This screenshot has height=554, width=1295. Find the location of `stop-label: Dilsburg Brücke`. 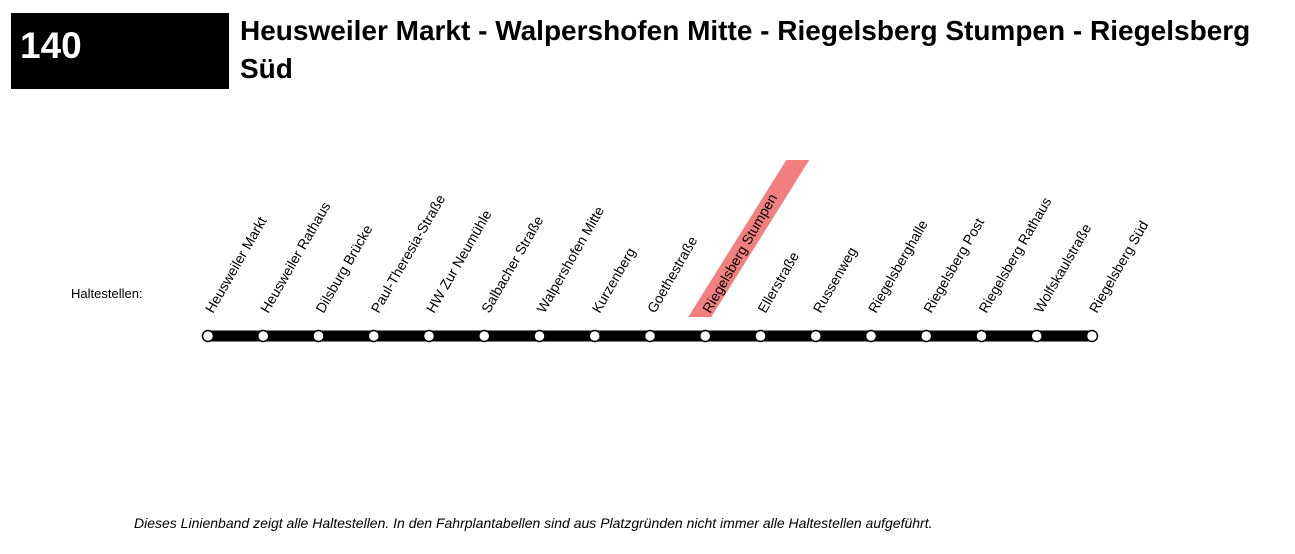

stop-label: Dilsburg Brücke is located at coordinates (343, 269).